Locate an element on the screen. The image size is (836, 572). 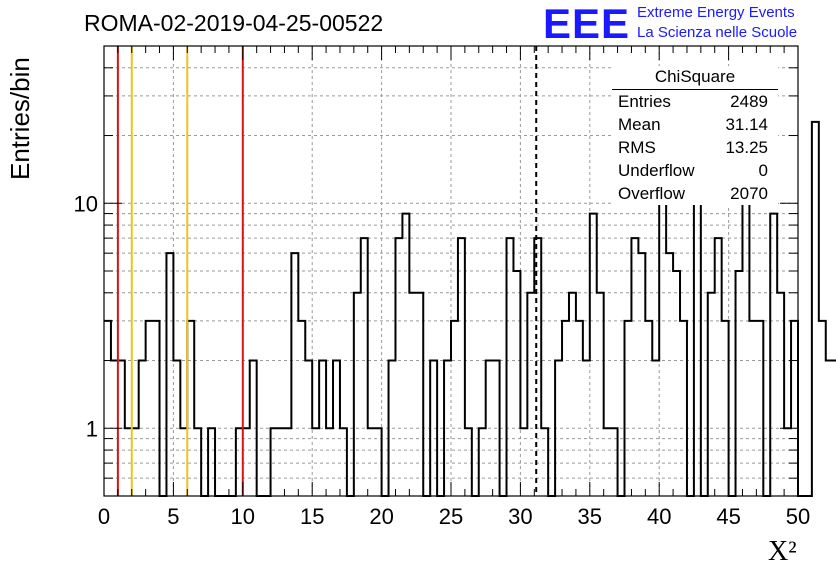
eee-logo: EEE is located at coordinates (587, 23).